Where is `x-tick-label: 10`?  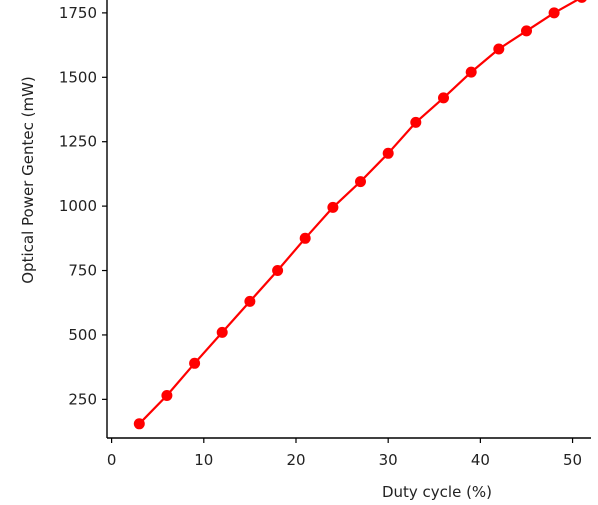
x-tick-label: 10 is located at coordinates (203, 460).